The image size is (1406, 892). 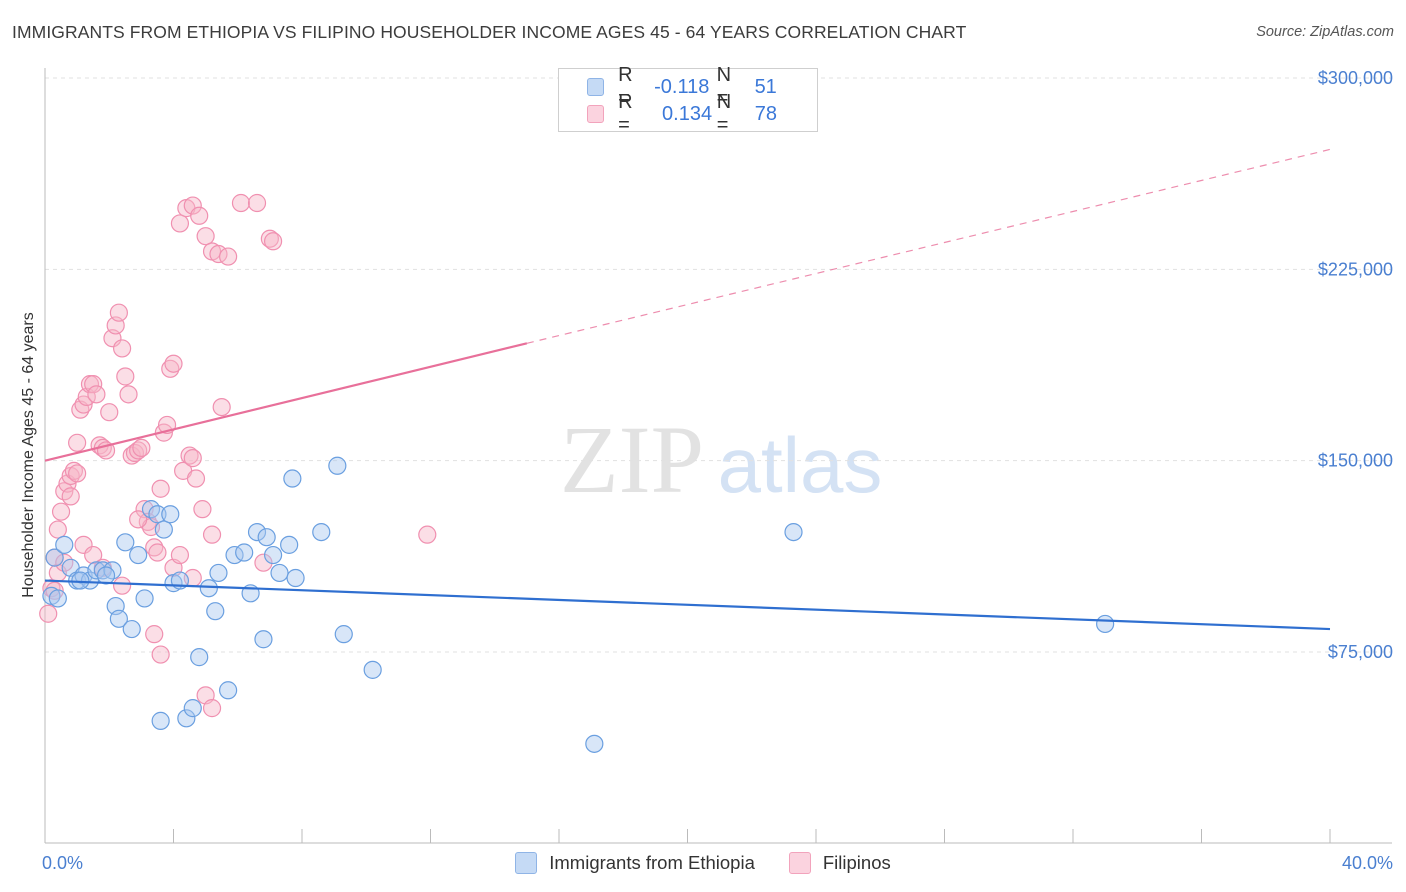 I want to click on series-legend: Immigrants from Ethiopia Filipinos, so click(x=703, y=863).